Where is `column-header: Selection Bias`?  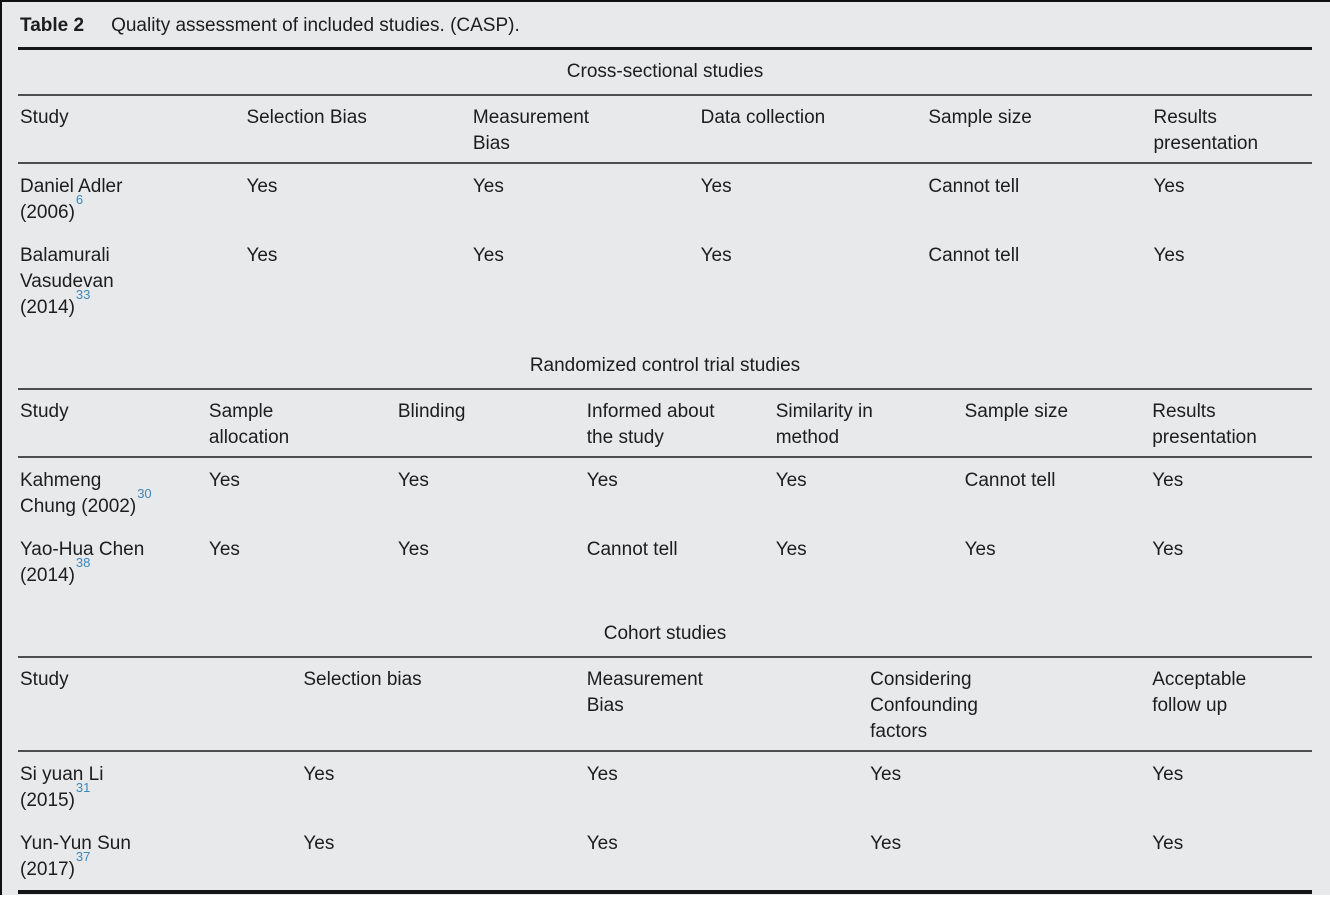
column-header: Selection Bias is located at coordinates (357, 130).